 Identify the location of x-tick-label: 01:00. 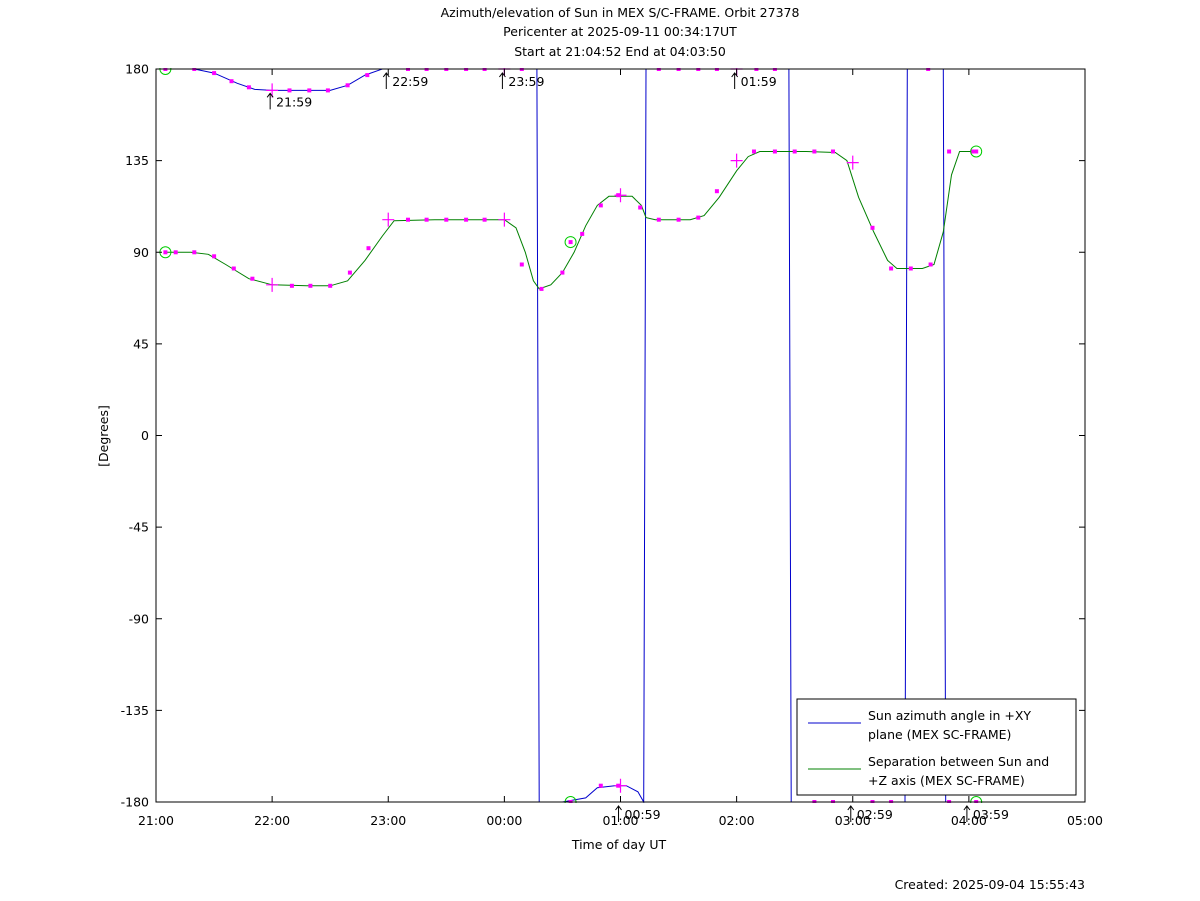
(620, 820).